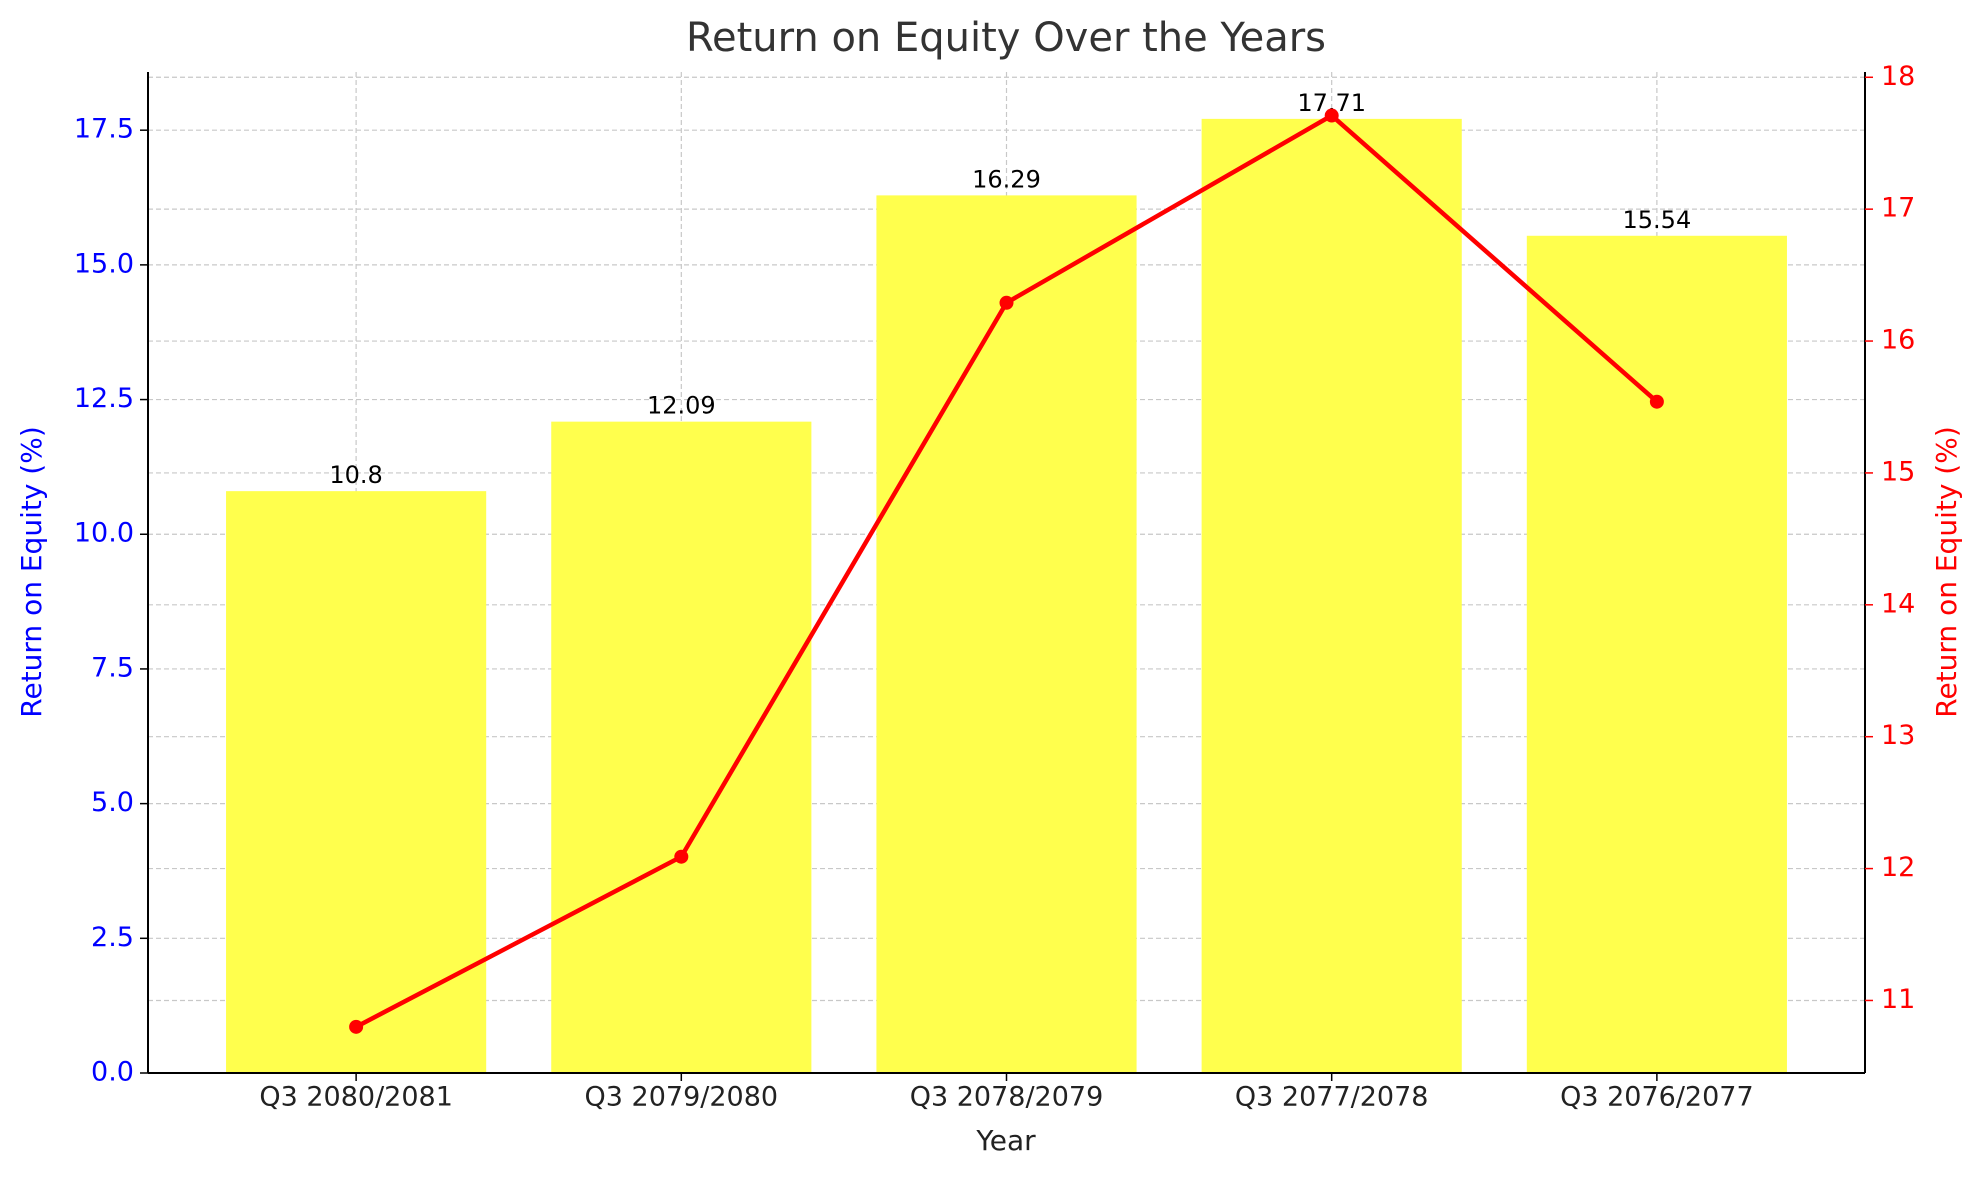  What do you see at coordinates (1005, 1140) in the screenshot?
I see `x-axis-label: Year` at bounding box center [1005, 1140].